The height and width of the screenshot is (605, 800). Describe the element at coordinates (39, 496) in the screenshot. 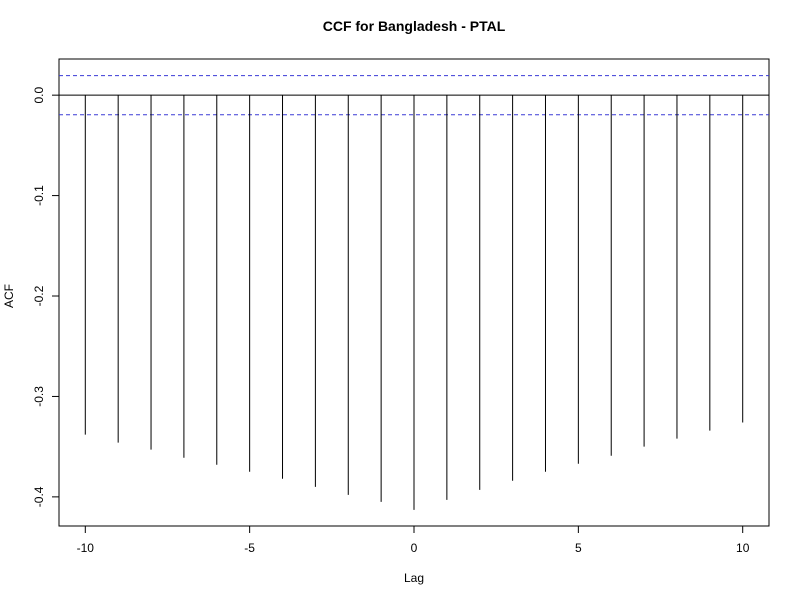

I see `y-tick-label: -0.4` at that location.